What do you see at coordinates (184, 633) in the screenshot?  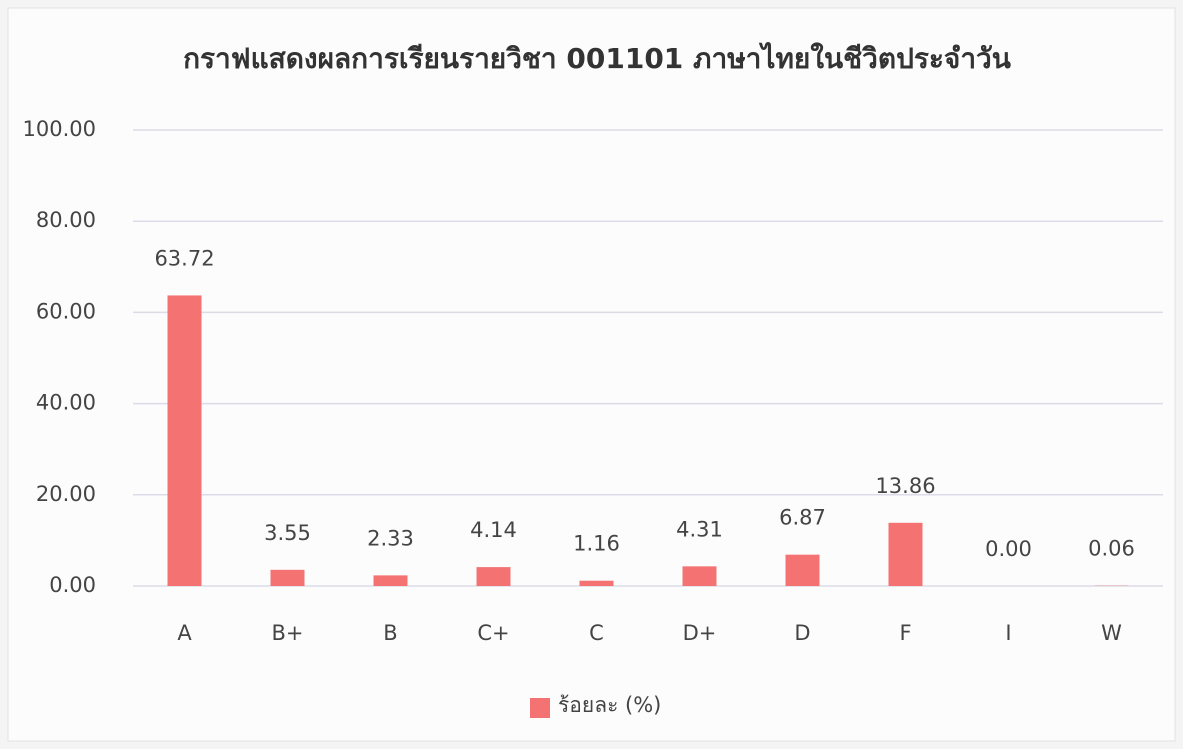 I see `x-tick-label: A` at bounding box center [184, 633].